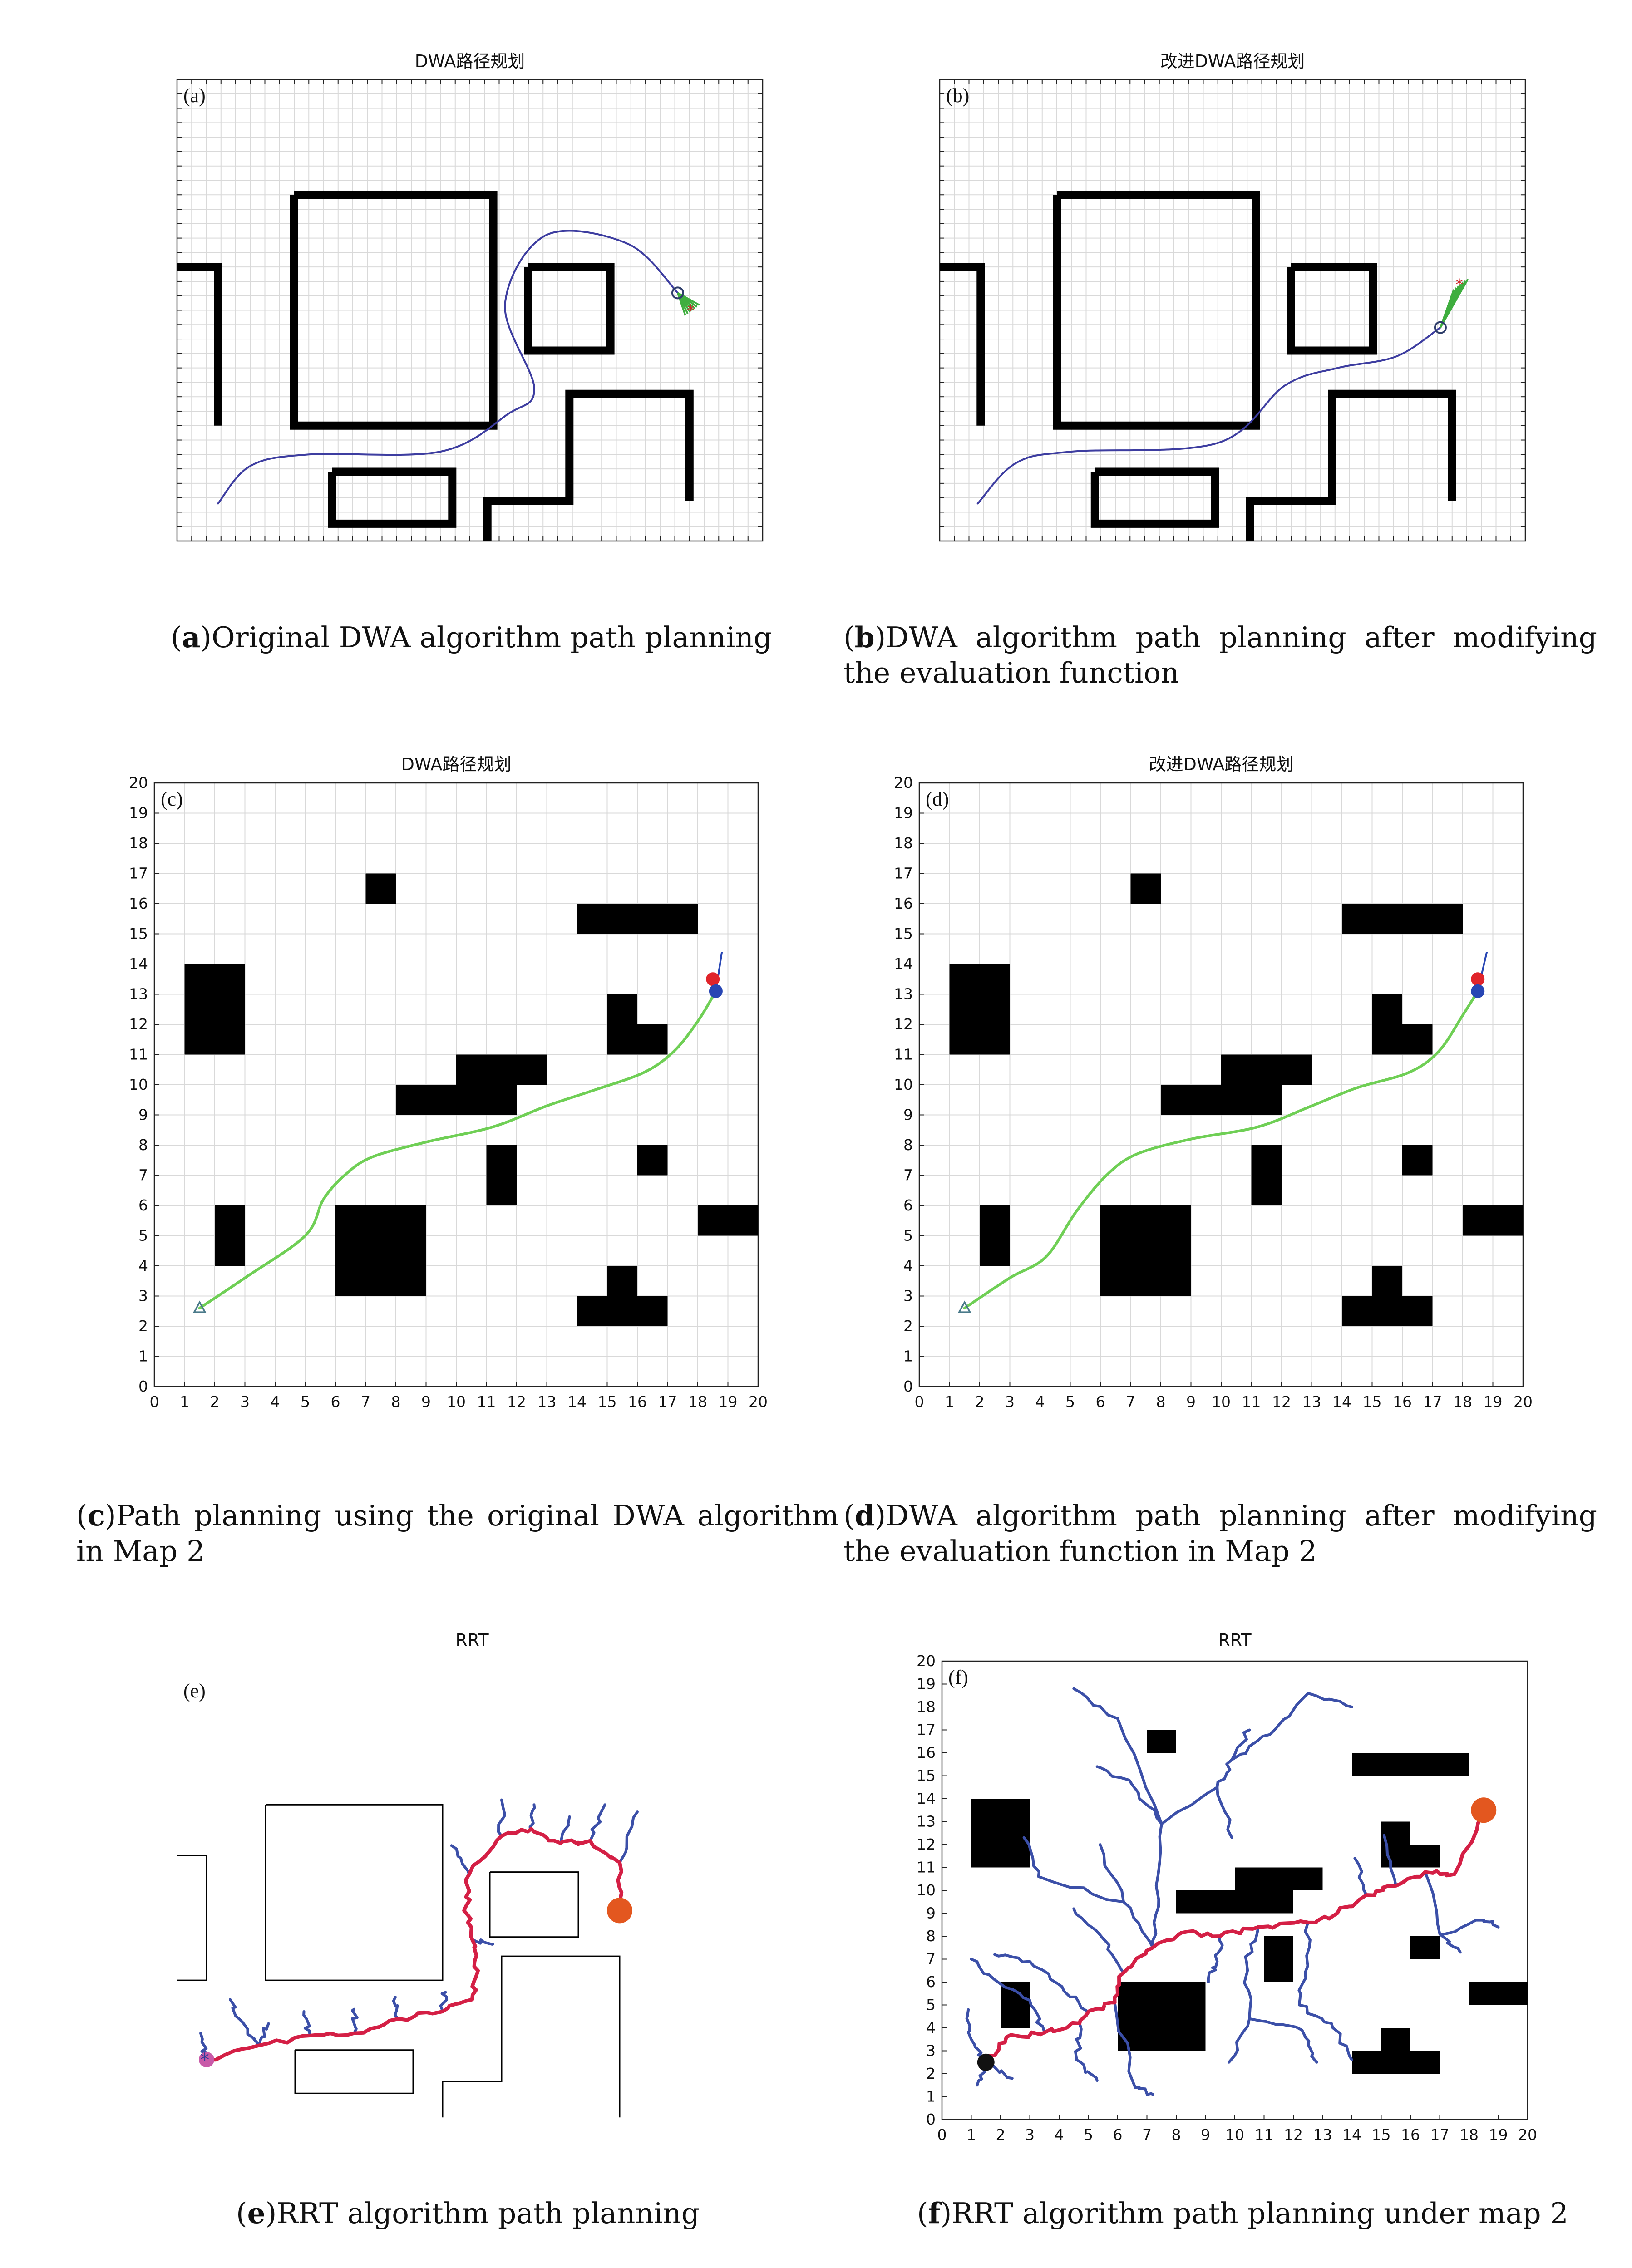 The height and width of the screenshot is (2268, 1632). I want to click on y-tick-label: 20, so click(926, 1661).